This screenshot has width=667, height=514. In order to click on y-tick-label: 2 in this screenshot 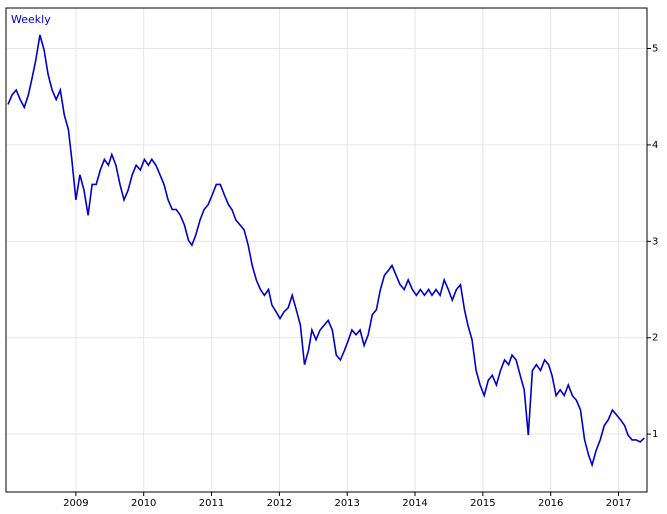, I will do `click(655, 338)`.